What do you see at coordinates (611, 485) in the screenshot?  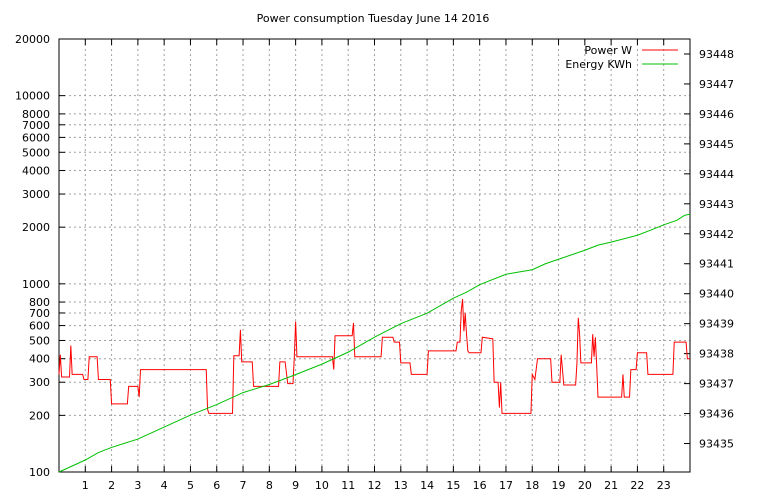 I see `x-tick-label: 21` at bounding box center [611, 485].